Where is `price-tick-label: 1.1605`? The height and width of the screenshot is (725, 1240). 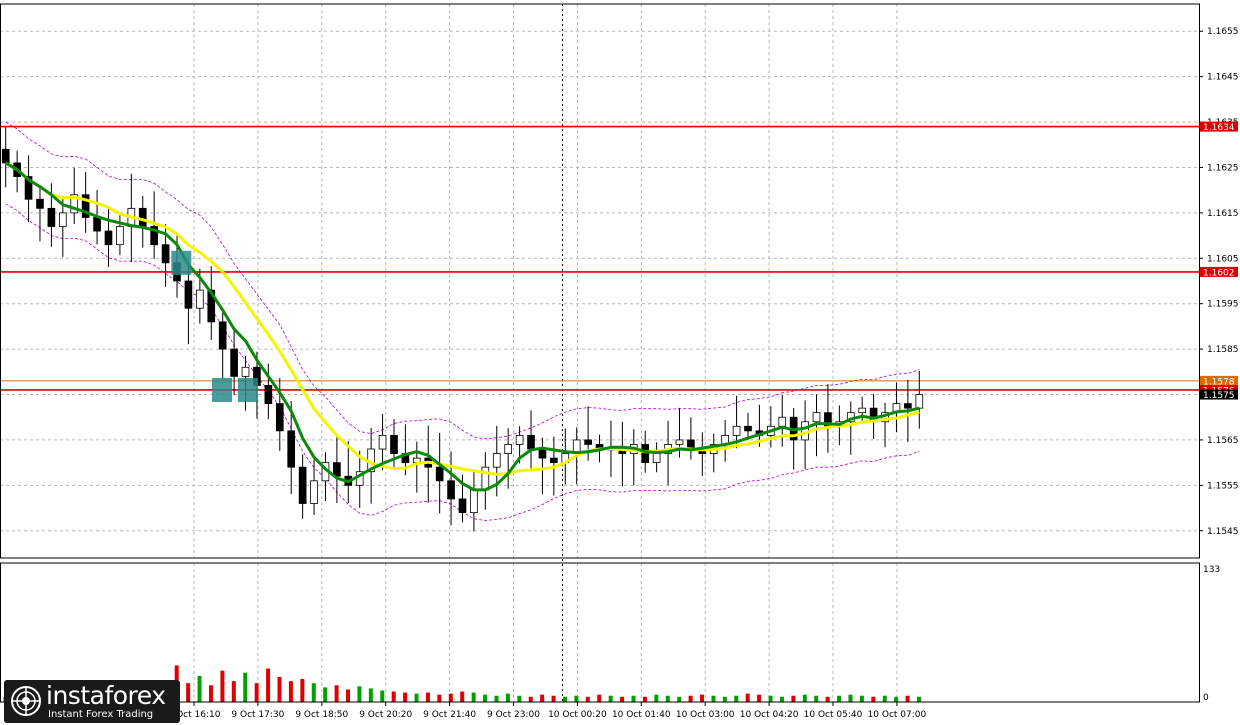
price-tick-label: 1.1605 is located at coordinates (1223, 259).